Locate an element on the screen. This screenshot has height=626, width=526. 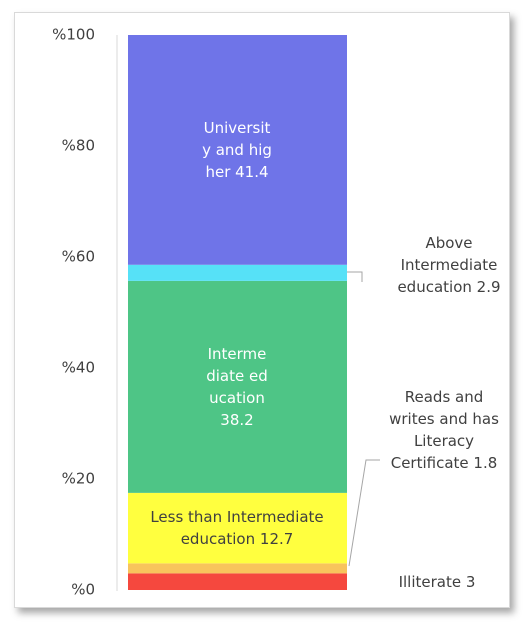
data-label: University and higher 41.4 is located at coordinates (237, 150).